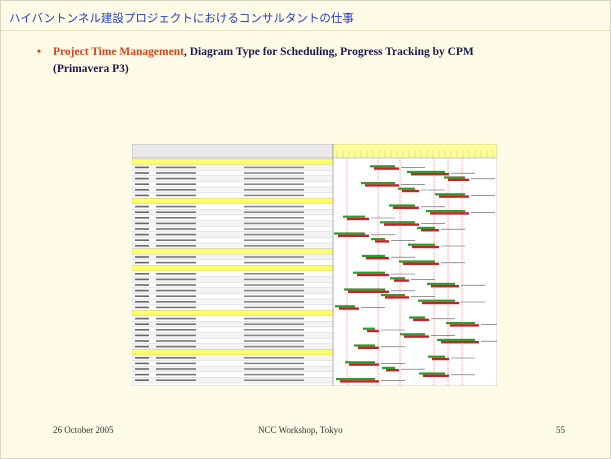 Image resolution: width=611 pixels, height=459 pixels. What do you see at coordinates (118, 52) in the screenshot?
I see `bullet-highlight: Project Time Management` at bounding box center [118, 52].